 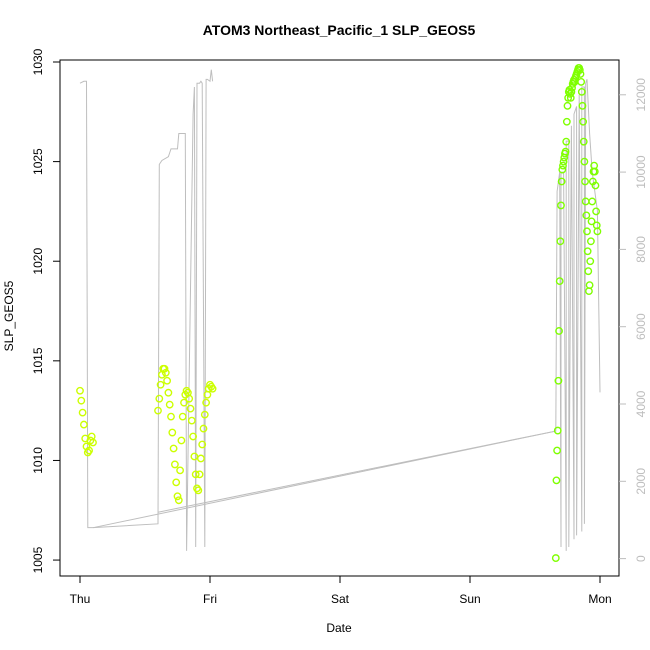 I want to click on y-tick-label: 1005, so click(x=38, y=559).